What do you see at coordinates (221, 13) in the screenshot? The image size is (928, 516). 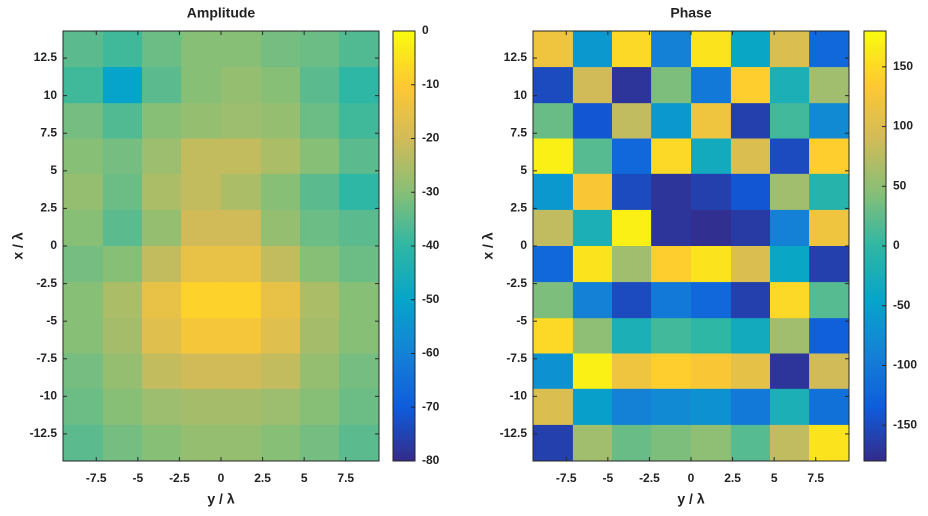 I see `chart-title: Amplitude` at bounding box center [221, 13].